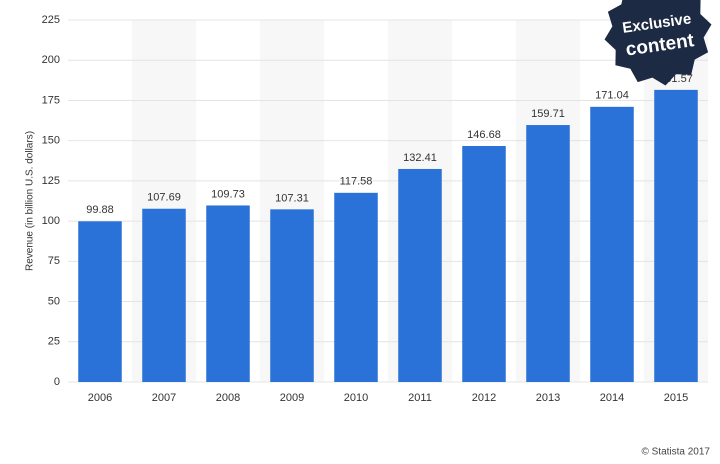 The height and width of the screenshot is (464, 720). Describe the element at coordinates (30, 201) in the screenshot. I see `y-axis-label: Revenue (in billion U.S. dollars)` at that location.